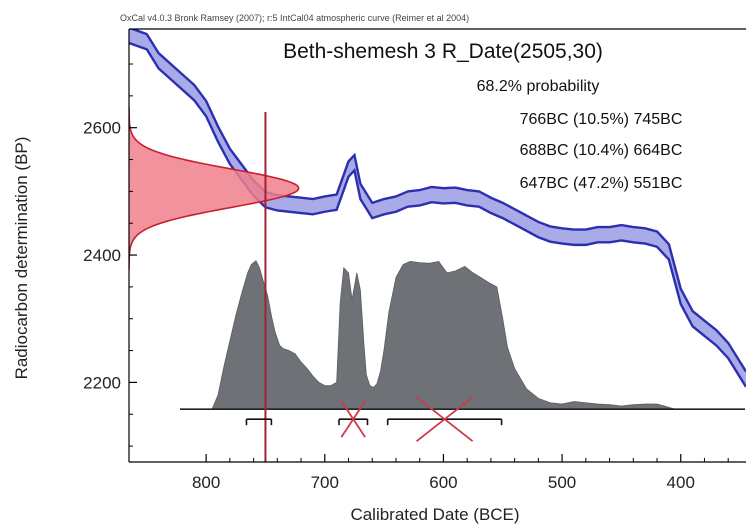 The image size is (746, 524). I want to click on radiocarbon-likelihood, so click(214, 188).